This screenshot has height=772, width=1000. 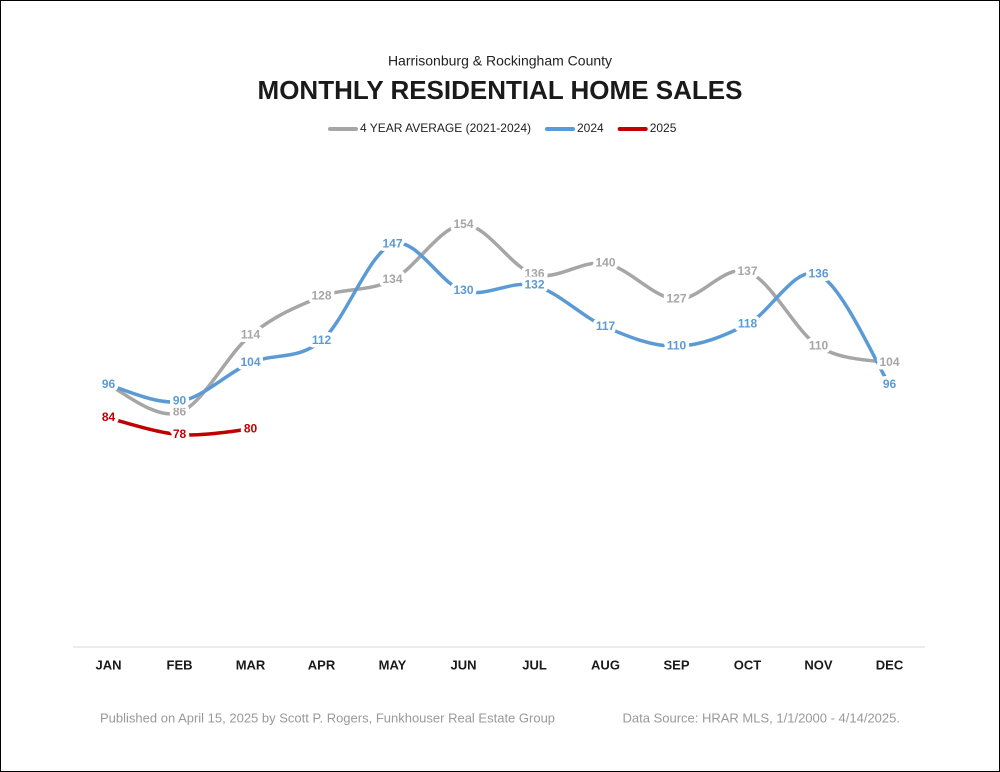 What do you see at coordinates (180, 412) in the screenshot?
I see `data-label: 86` at bounding box center [180, 412].